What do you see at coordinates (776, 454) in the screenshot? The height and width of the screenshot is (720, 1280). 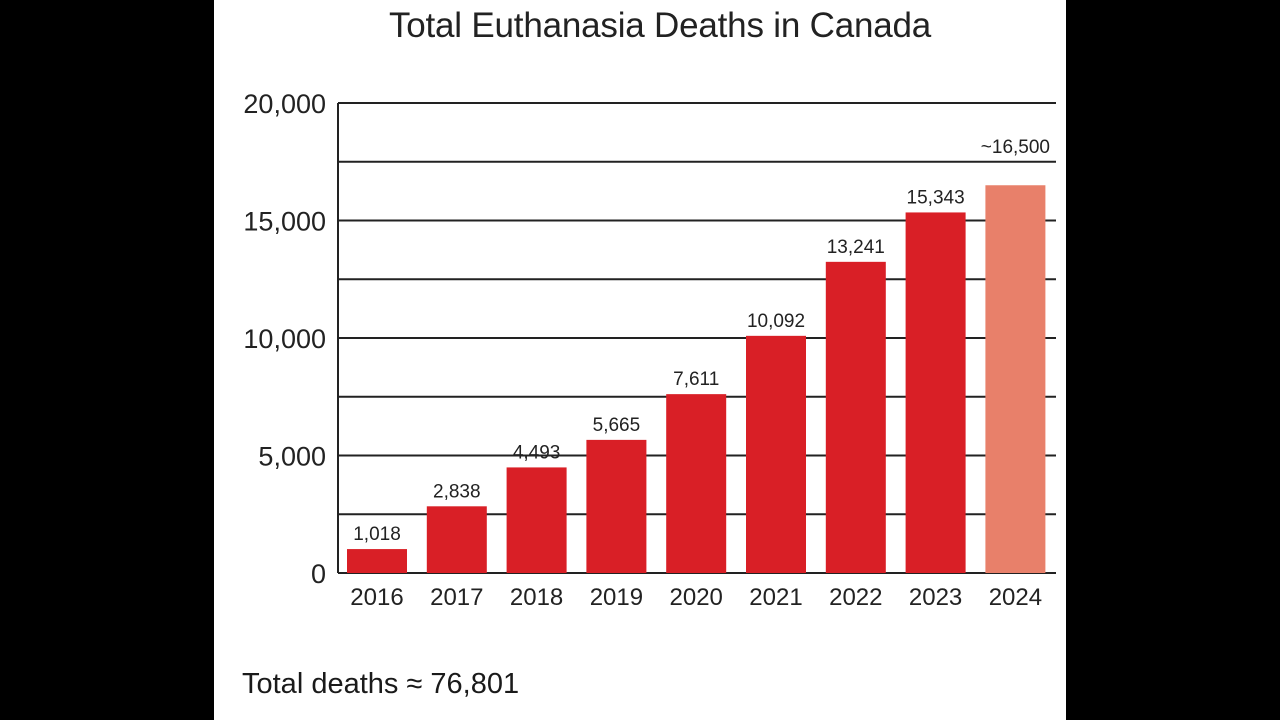 I see `bar-2021` at bounding box center [776, 454].